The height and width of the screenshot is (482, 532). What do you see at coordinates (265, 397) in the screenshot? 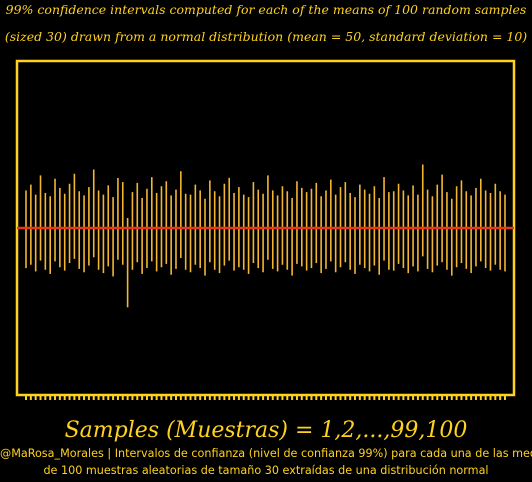
I see `x-axis-ticks` at bounding box center [265, 397].